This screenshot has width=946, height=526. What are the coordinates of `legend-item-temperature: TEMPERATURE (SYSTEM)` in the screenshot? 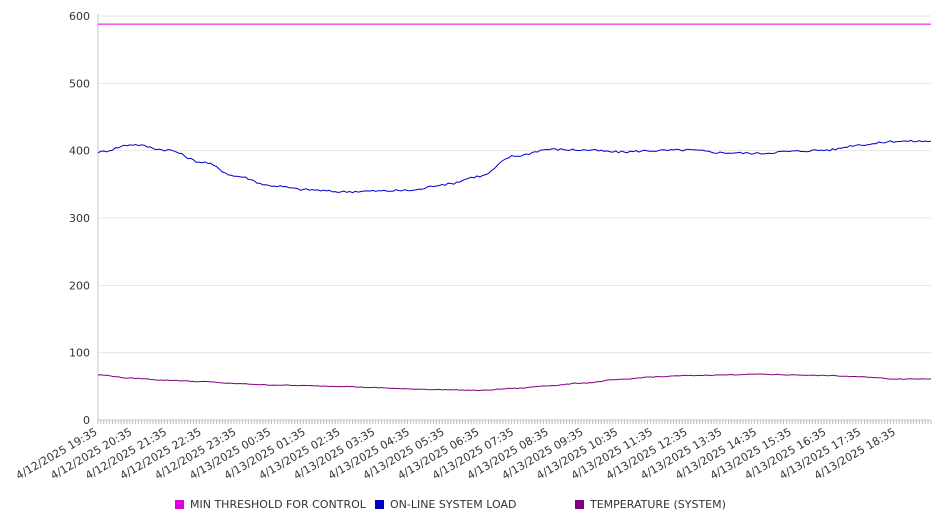 It's located at (650, 504).